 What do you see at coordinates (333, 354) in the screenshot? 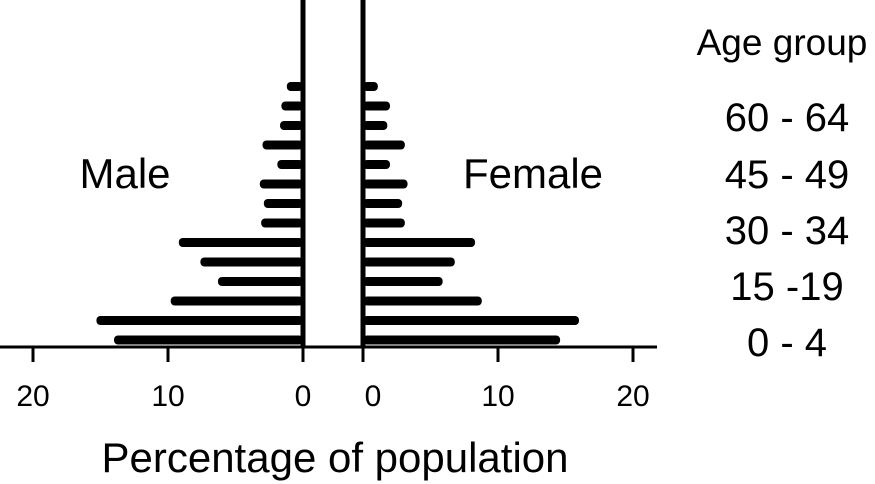
I see `tick-marks-group` at bounding box center [333, 354].